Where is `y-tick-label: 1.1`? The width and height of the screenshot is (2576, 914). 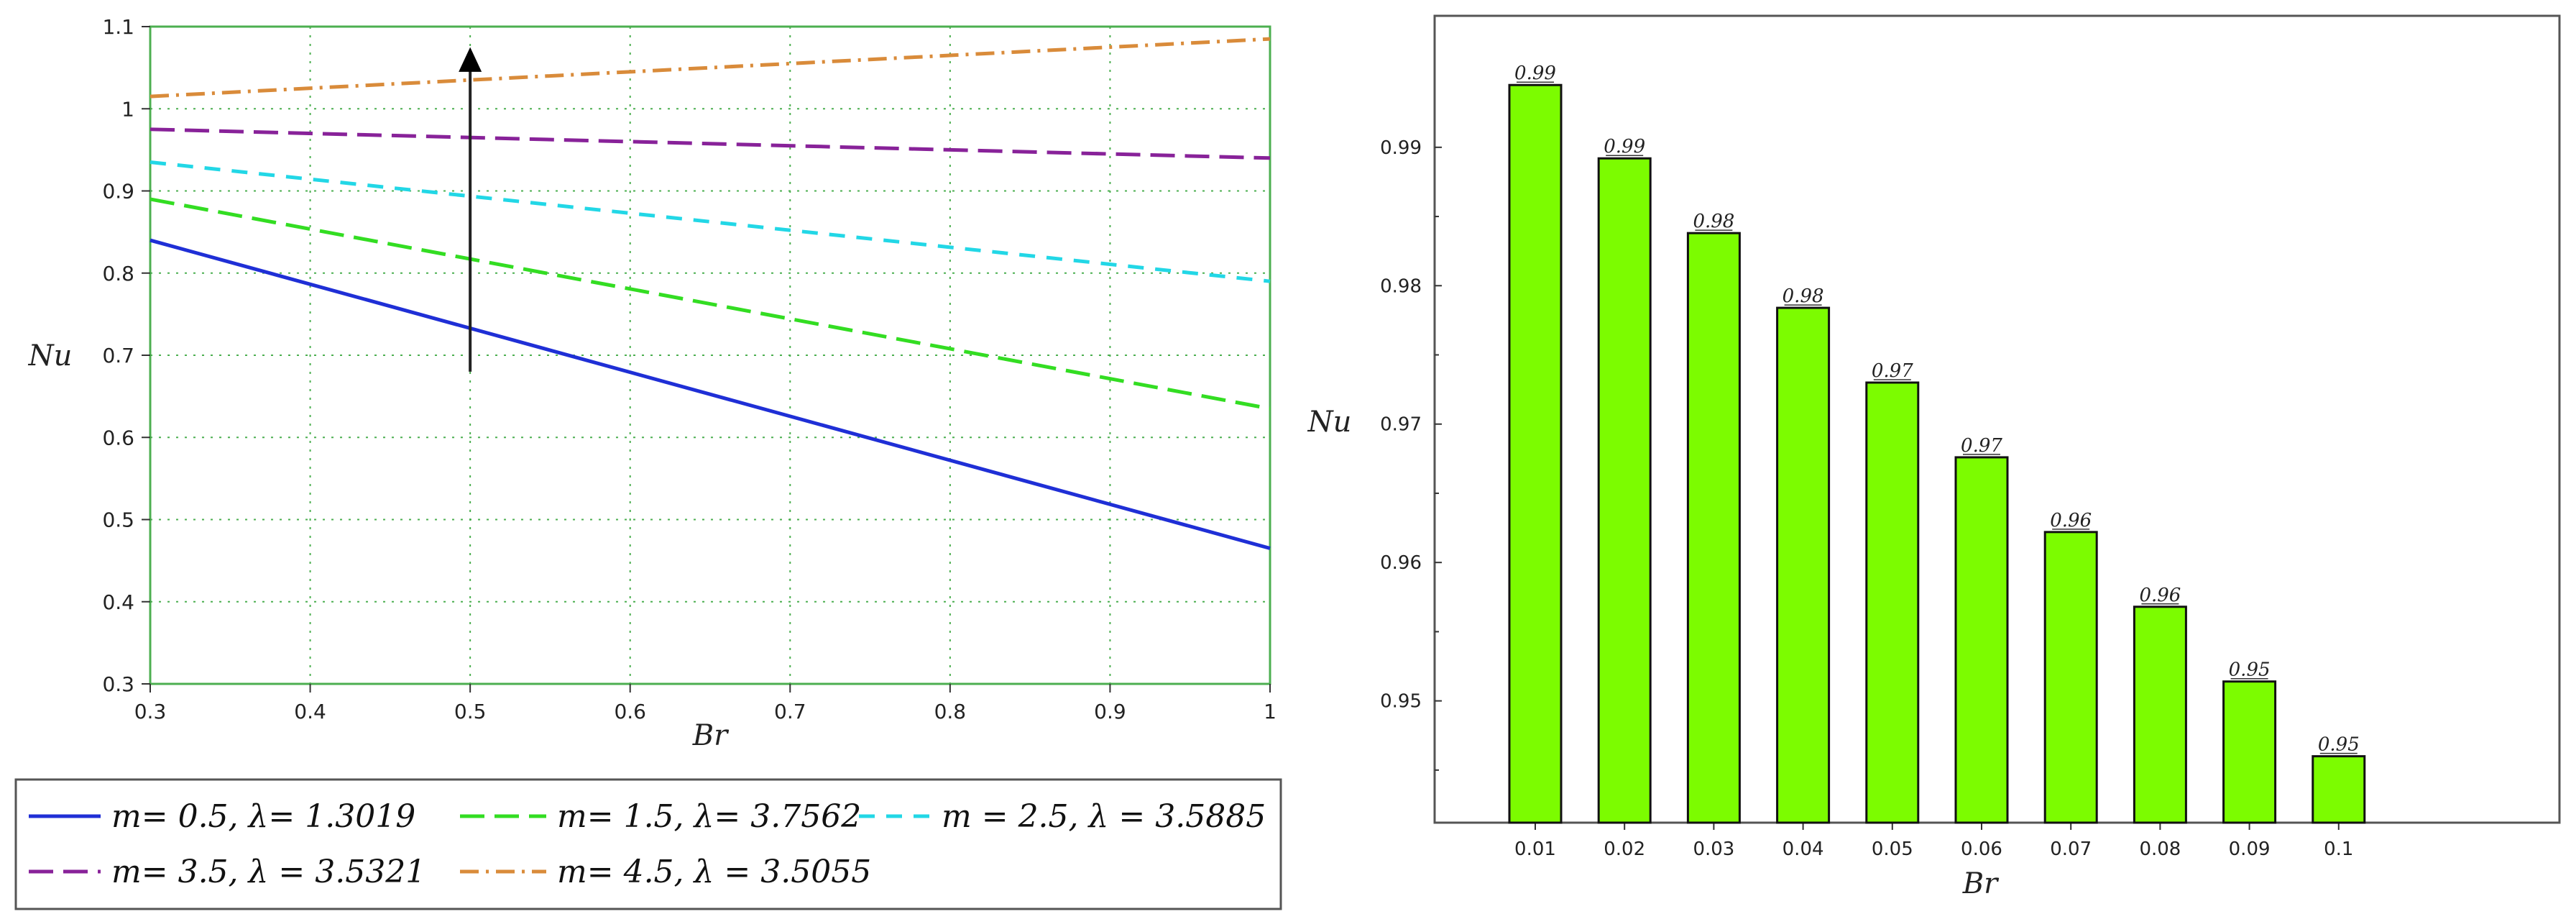 y-tick-label: 1.1 is located at coordinates (118, 27).